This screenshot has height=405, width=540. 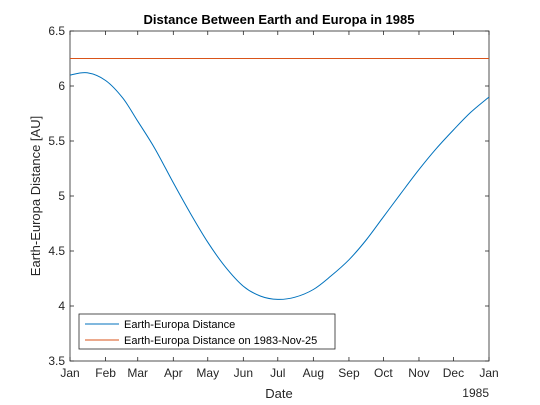 I want to click on x-tick-label: May, so click(x=207, y=373).